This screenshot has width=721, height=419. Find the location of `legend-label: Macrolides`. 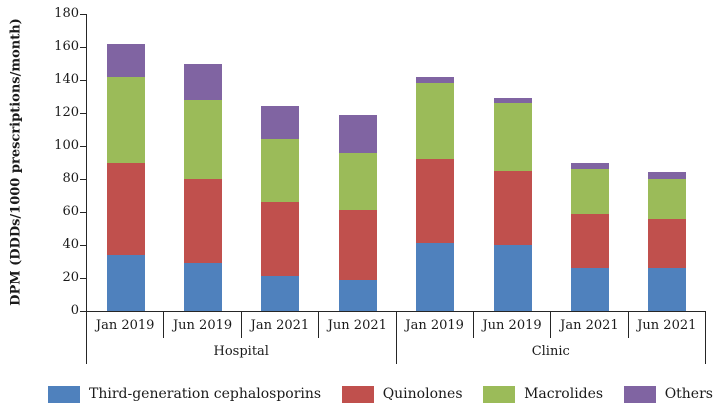

legend-label: Macrolides is located at coordinates (564, 394).